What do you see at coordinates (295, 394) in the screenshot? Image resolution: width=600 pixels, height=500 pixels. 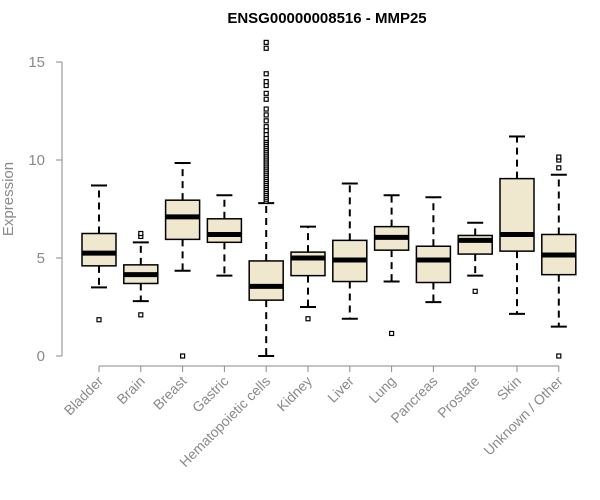 I see `x-tick-label: Kidney` at bounding box center [295, 394].